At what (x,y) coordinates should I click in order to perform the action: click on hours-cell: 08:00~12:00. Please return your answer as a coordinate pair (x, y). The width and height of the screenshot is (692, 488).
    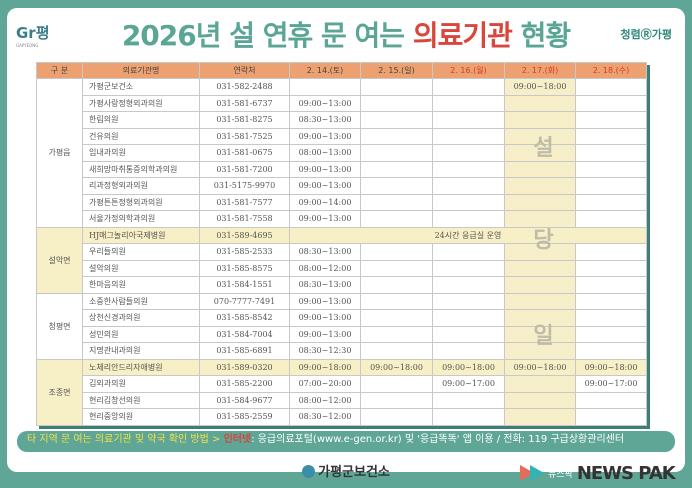
    Looking at the image, I should click on (325, 400).